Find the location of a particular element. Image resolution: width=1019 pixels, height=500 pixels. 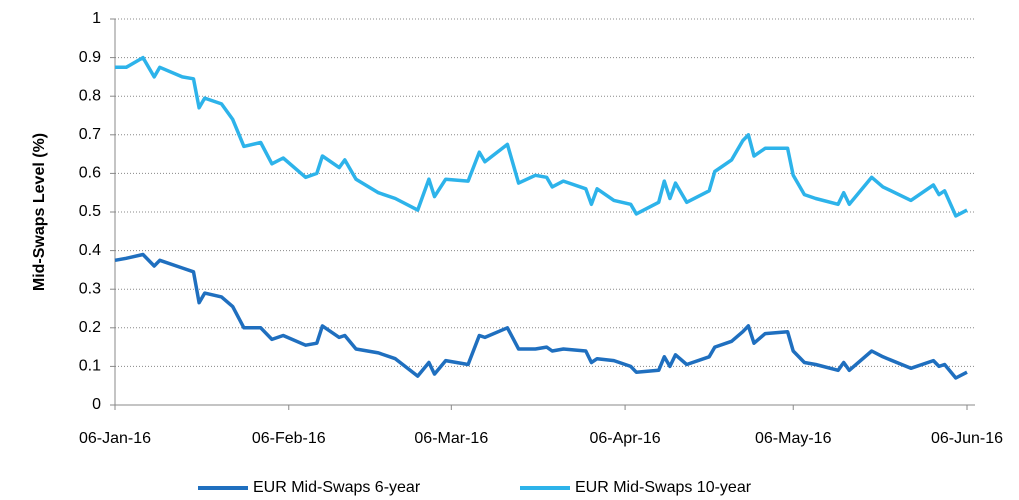

x-tick-label: 06-Jun-16 is located at coordinates (967, 438).